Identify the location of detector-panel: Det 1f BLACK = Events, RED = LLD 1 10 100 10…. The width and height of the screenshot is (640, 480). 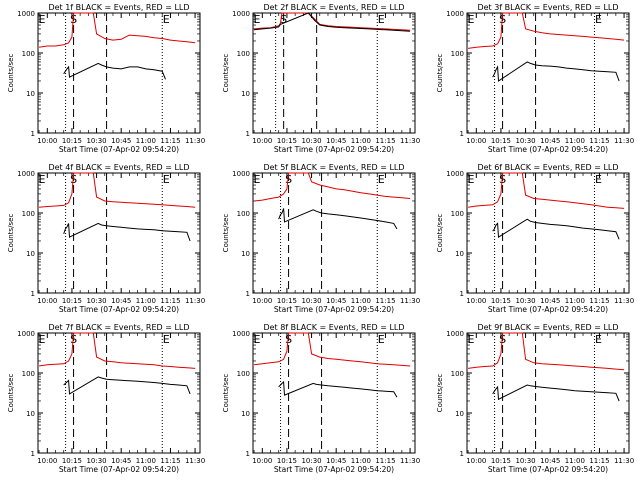
(106, 78).